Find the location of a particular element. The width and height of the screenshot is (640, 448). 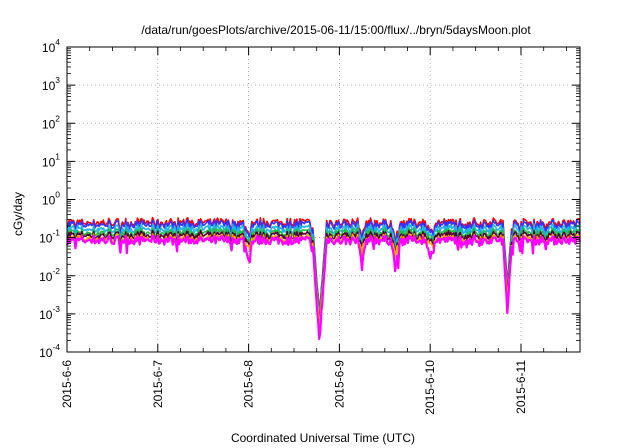

y-axis-label: cGy/day is located at coordinates (18, 214).